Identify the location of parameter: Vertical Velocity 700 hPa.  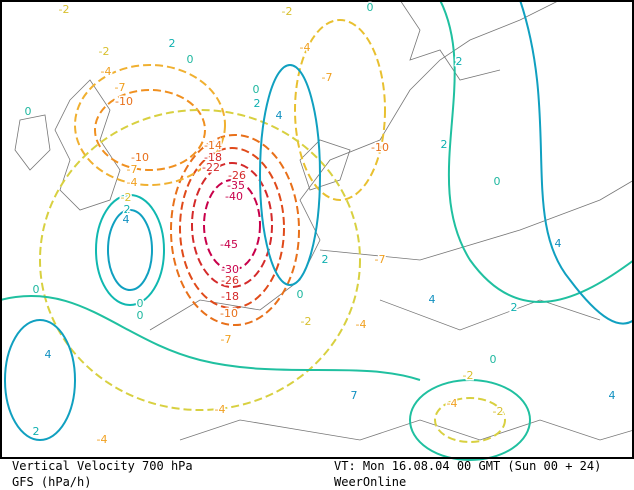
(102, 466).